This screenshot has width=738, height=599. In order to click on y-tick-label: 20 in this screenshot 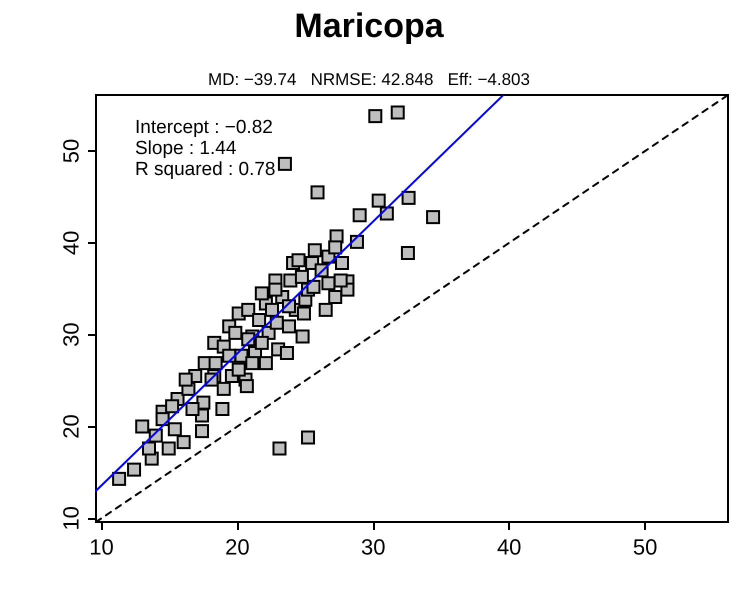, I will do `click(71, 426)`.